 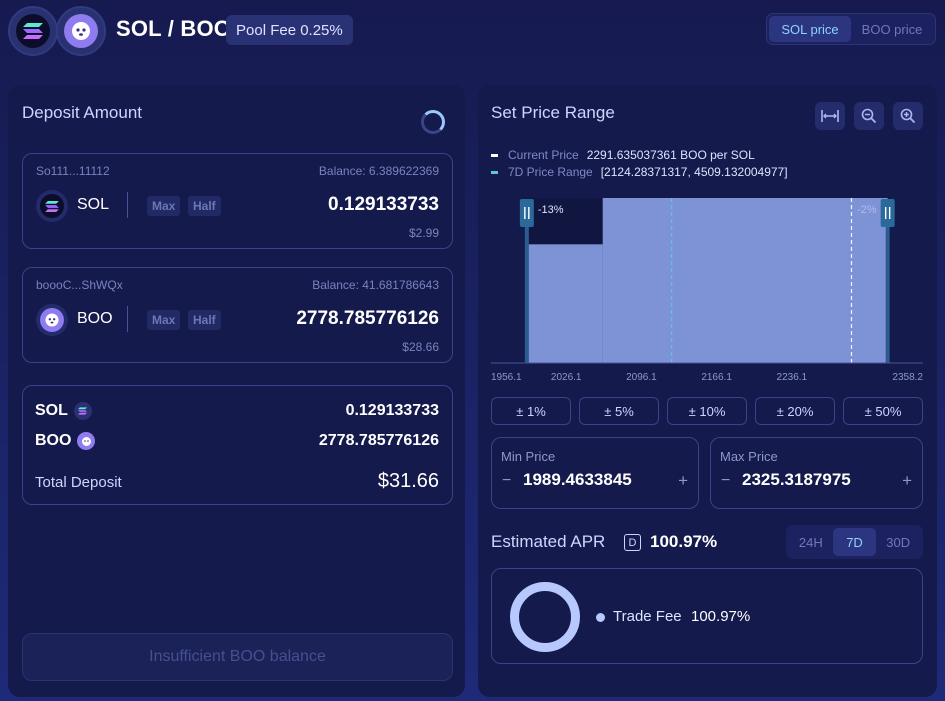 What do you see at coordinates (707, 411) in the screenshot?
I see `range-10pct-button: ± 10%` at bounding box center [707, 411].